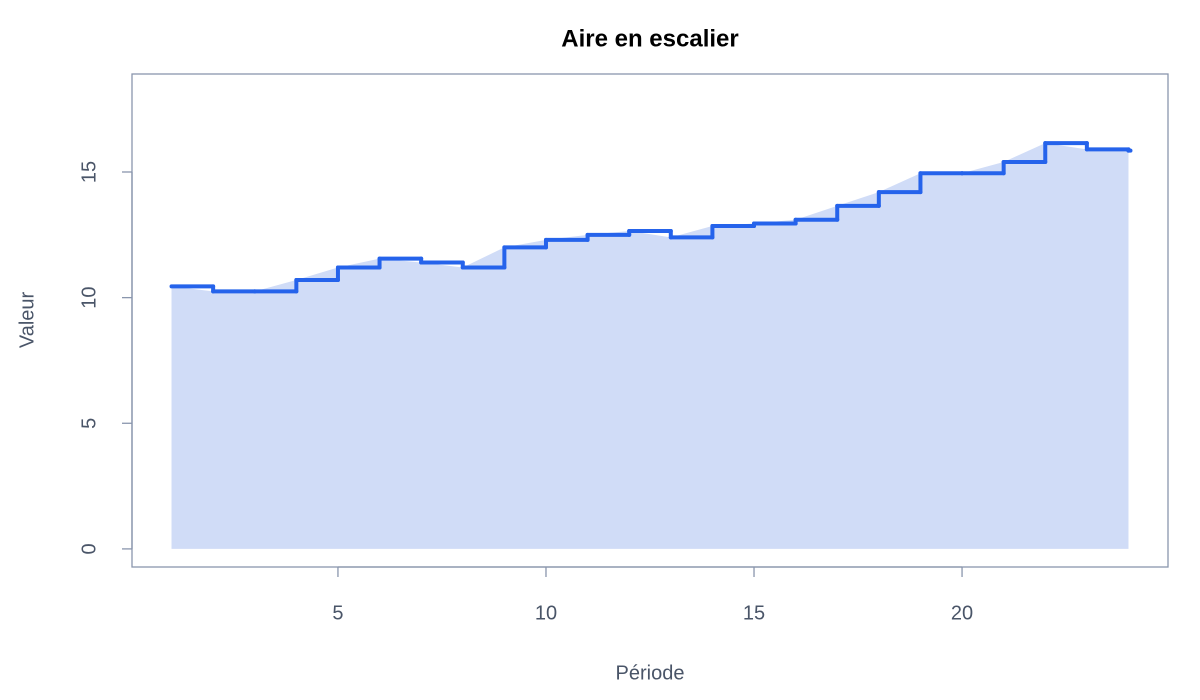 Image resolution: width=1200 pixels, height=700 pixels. I want to click on y-tick-label: 0, so click(89, 548).